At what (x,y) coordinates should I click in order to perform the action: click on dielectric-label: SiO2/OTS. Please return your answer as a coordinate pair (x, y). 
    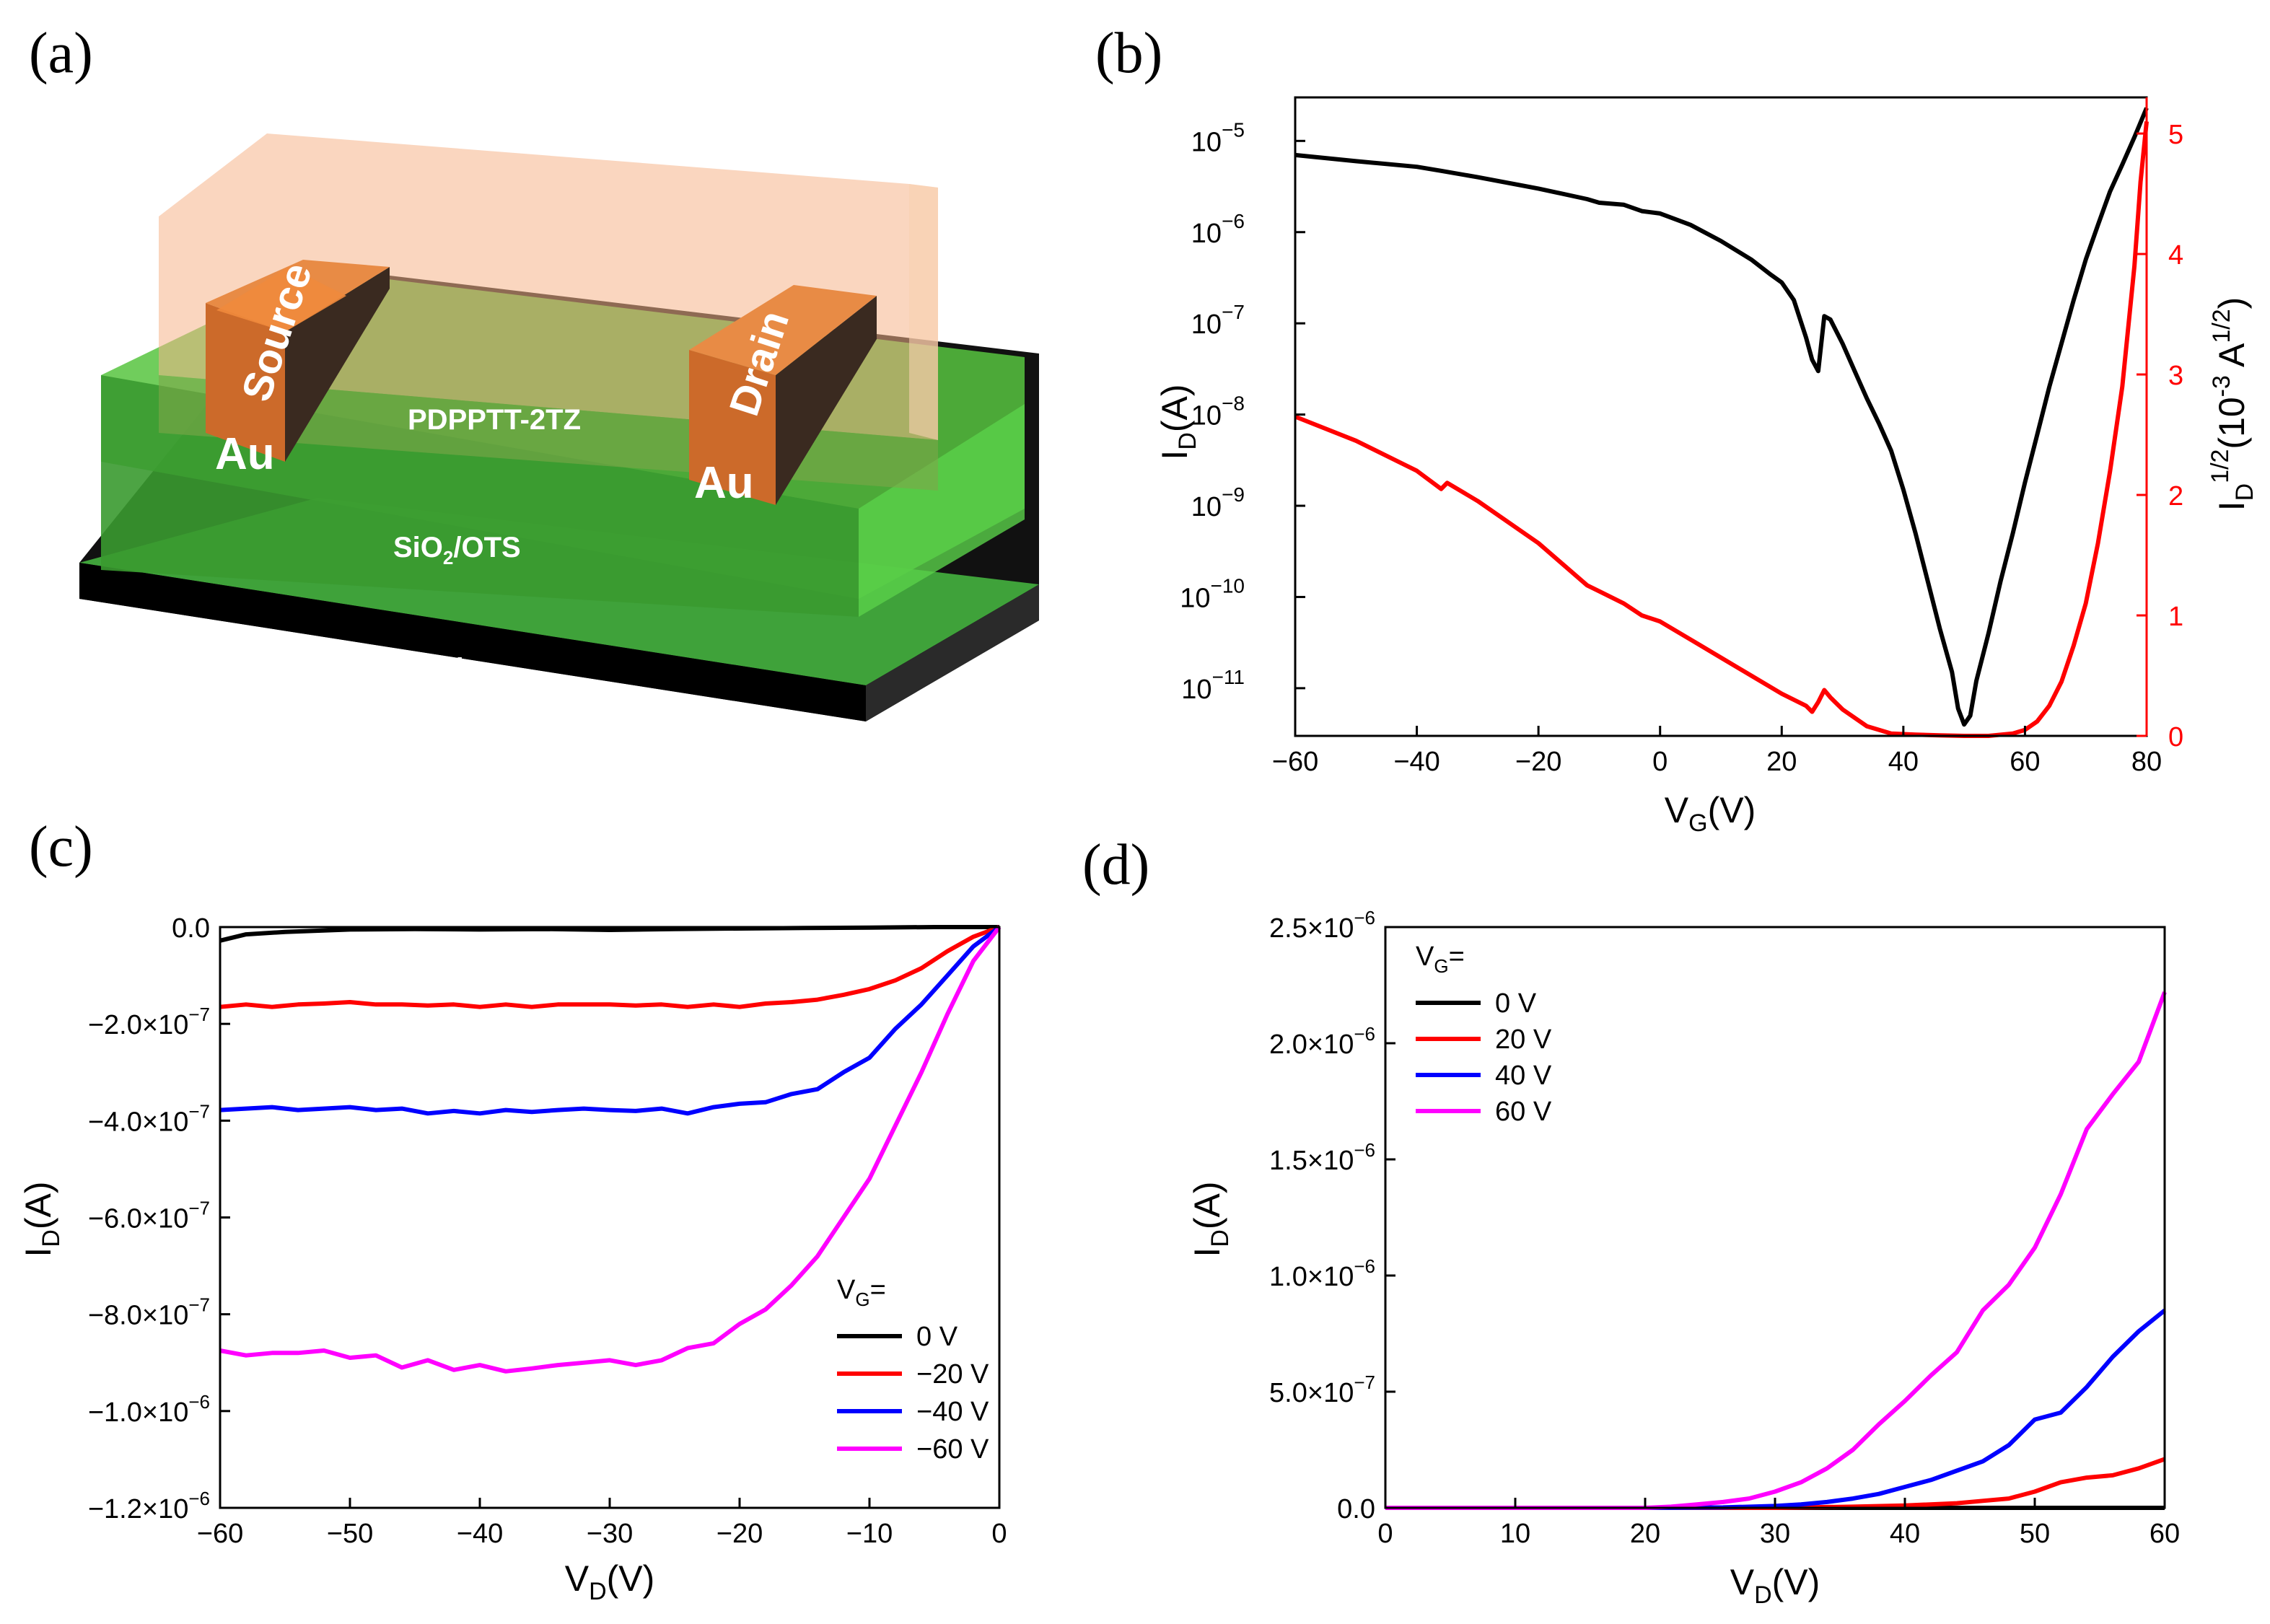
    Looking at the image, I should click on (457, 550).